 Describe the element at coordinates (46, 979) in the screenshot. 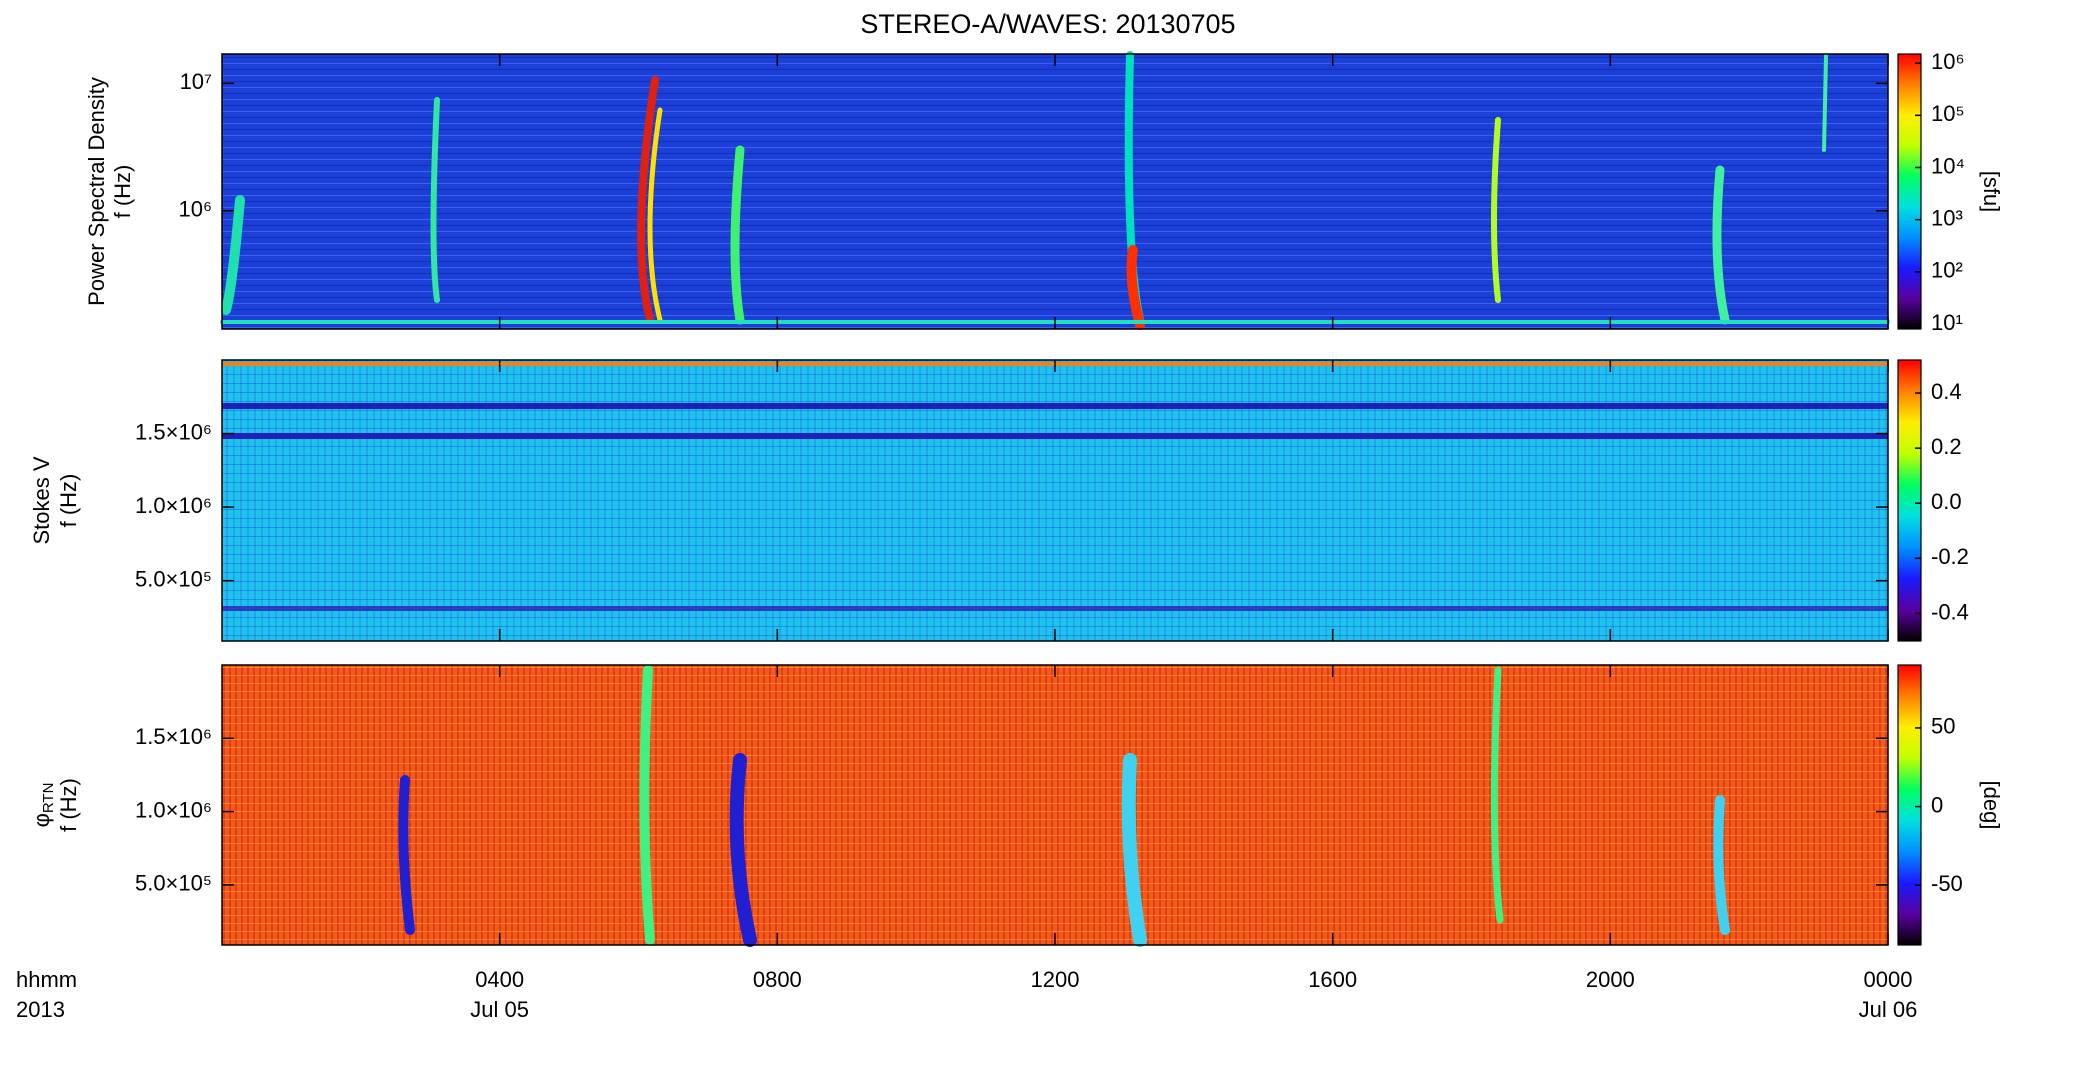

I see `x-axis-label: hhmm` at that location.